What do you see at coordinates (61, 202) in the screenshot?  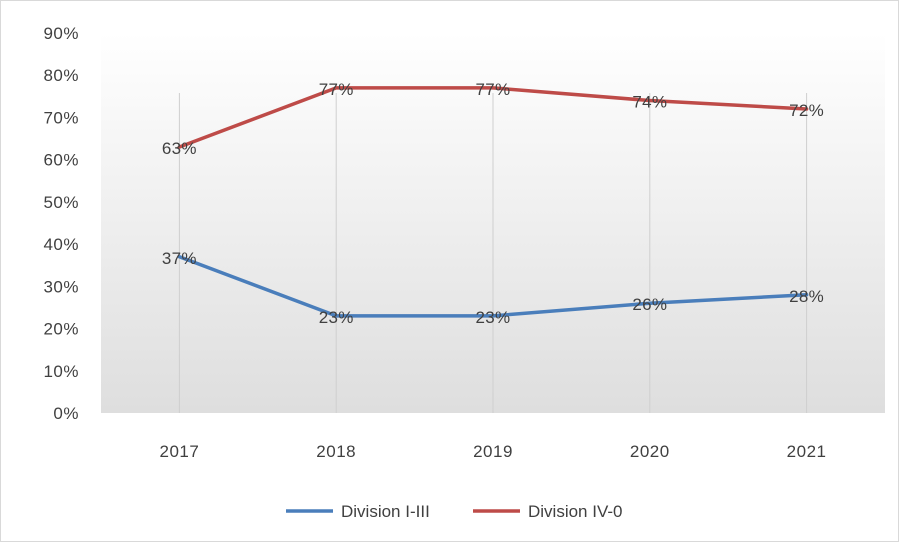 I see `y-tick-label: 50%` at bounding box center [61, 202].